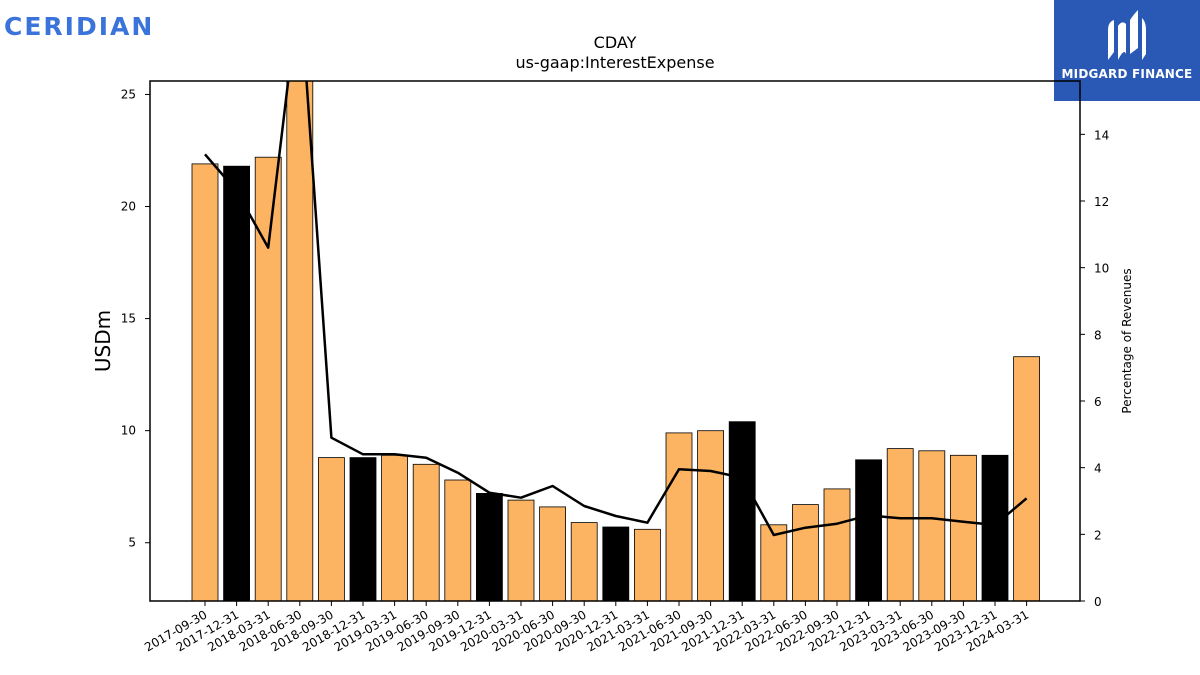 This screenshot has width=1200, height=675. Describe the element at coordinates (1098, 469) in the screenshot. I see `y2-tick-label: 4` at that location.